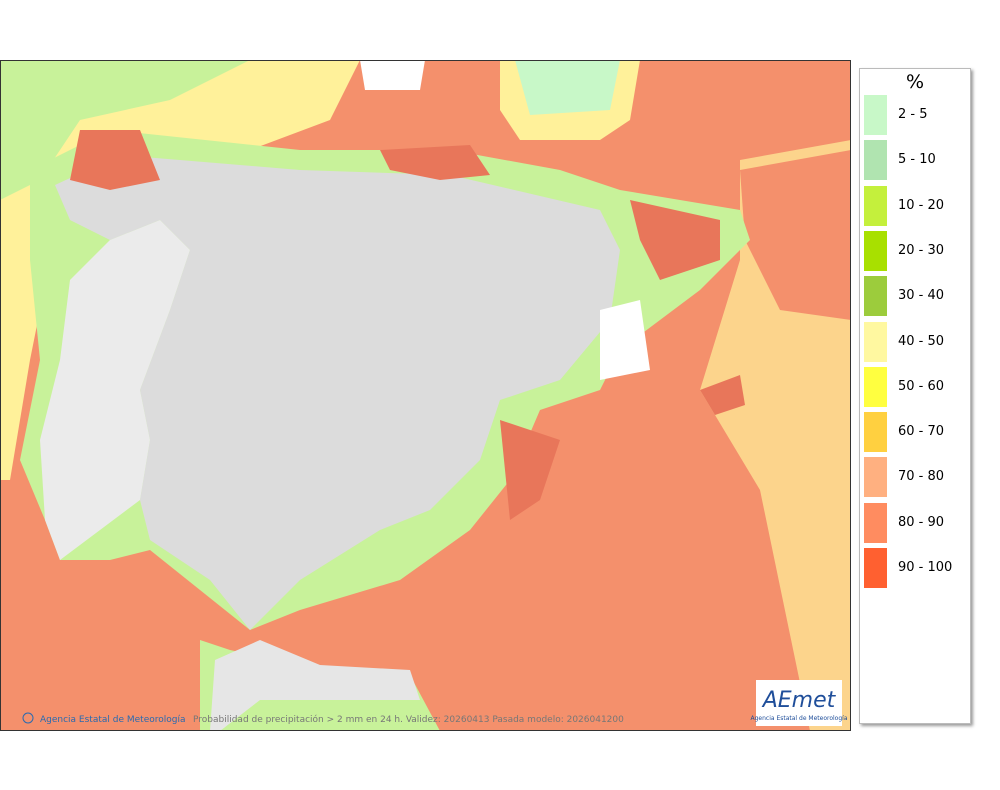 This screenshot has width=1000, height=790. What do you see at coordinates (795, 235) in the screenshot?
I see `france-zone` at bounding box center [795, 235].